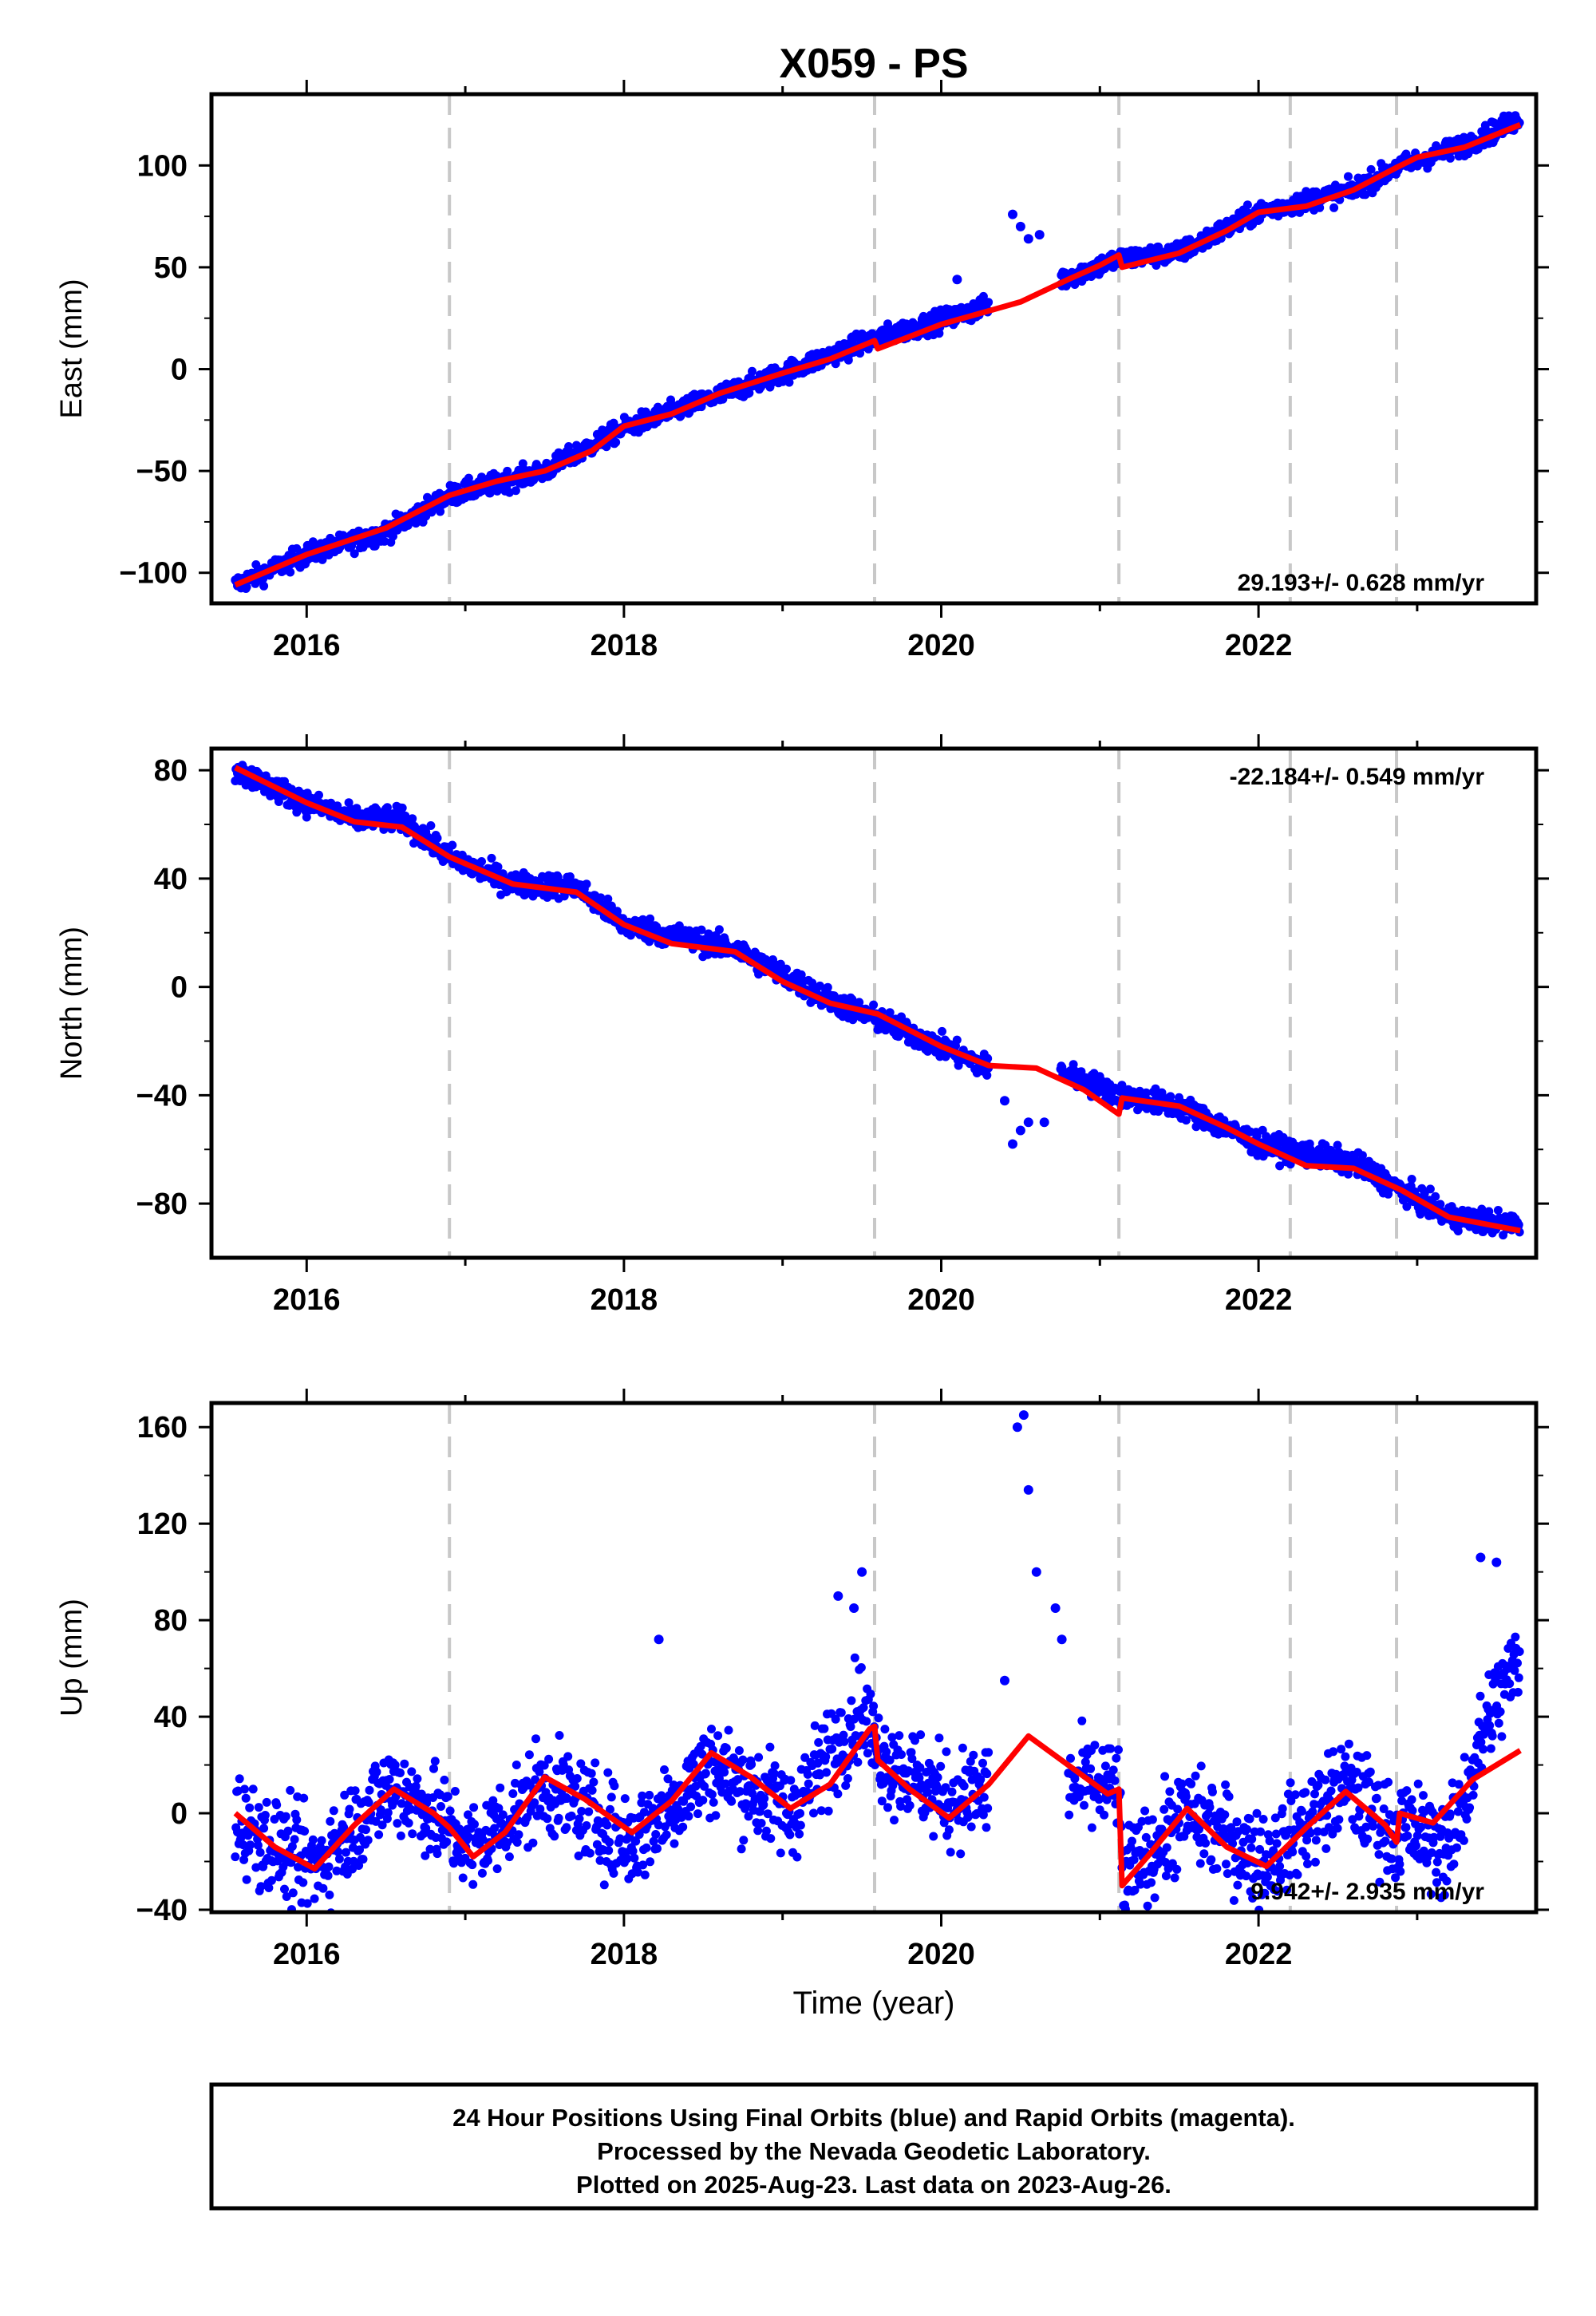 This screenshot has width=1596, height=2316. I want to click on y-tick-label: 80, so click(171, 771).